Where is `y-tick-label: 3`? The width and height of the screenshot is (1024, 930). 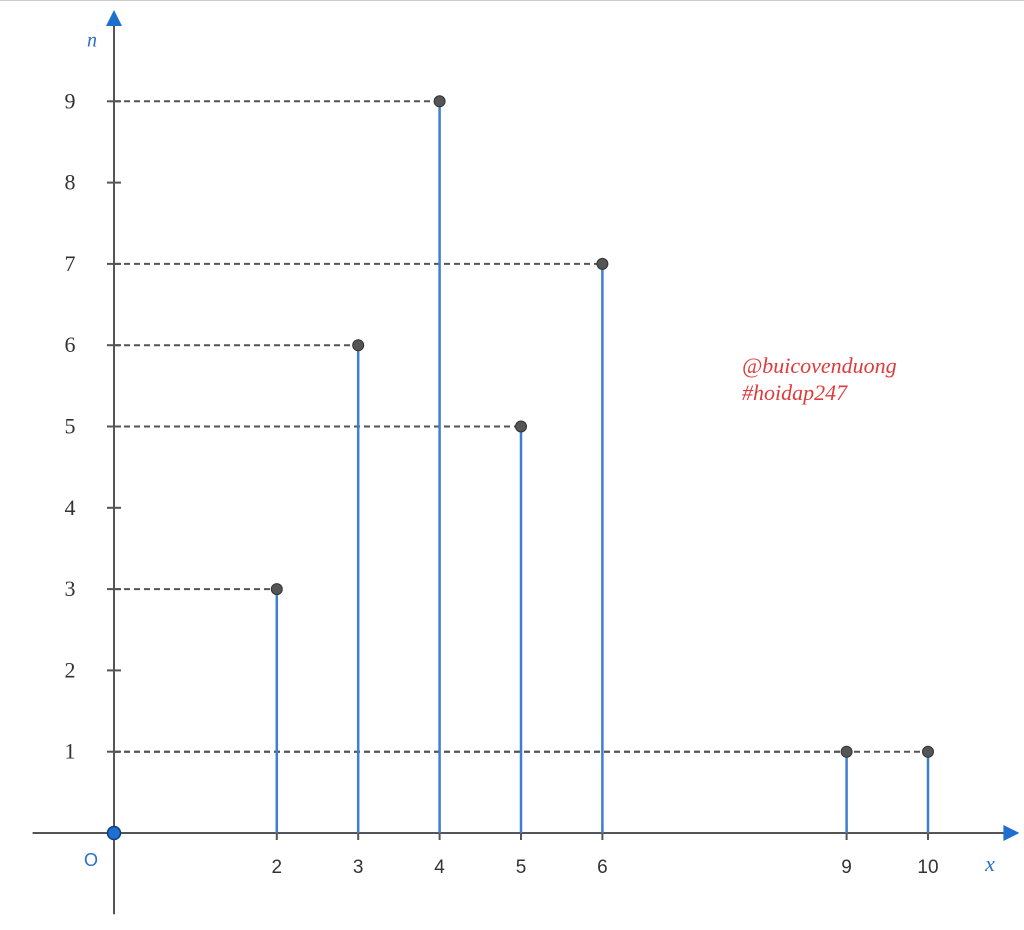
y-tick-label: 3 is located at coordinates (70, 588).